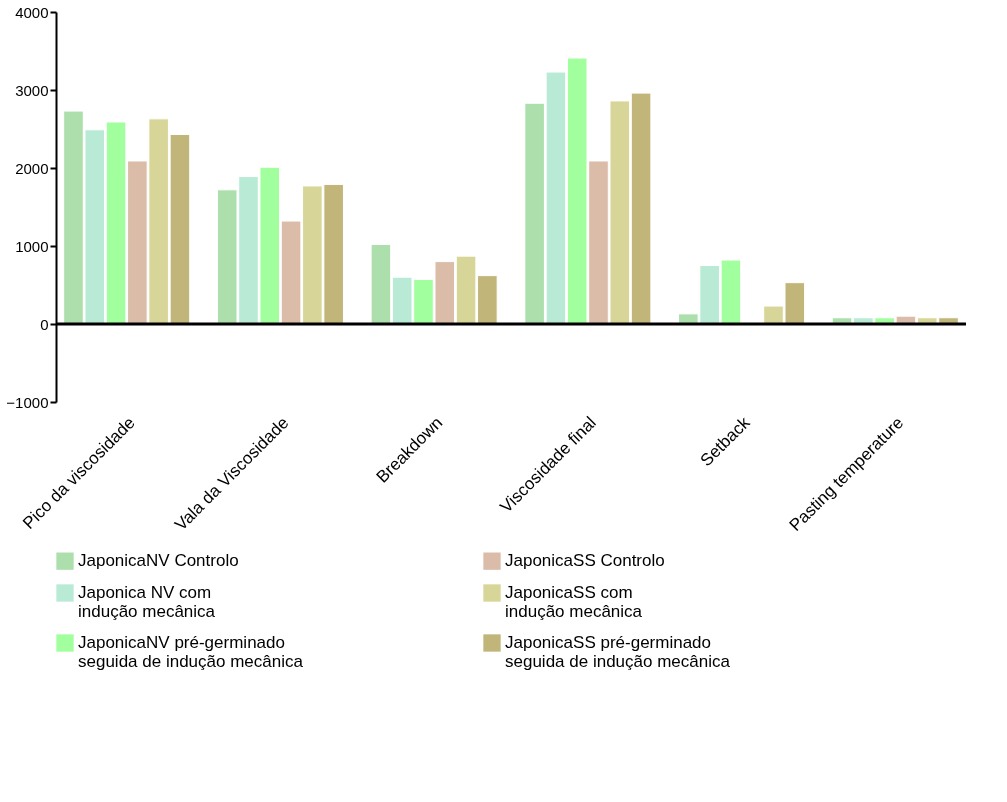  I want to click on y-tick-label: 4000, so click(32, 12).